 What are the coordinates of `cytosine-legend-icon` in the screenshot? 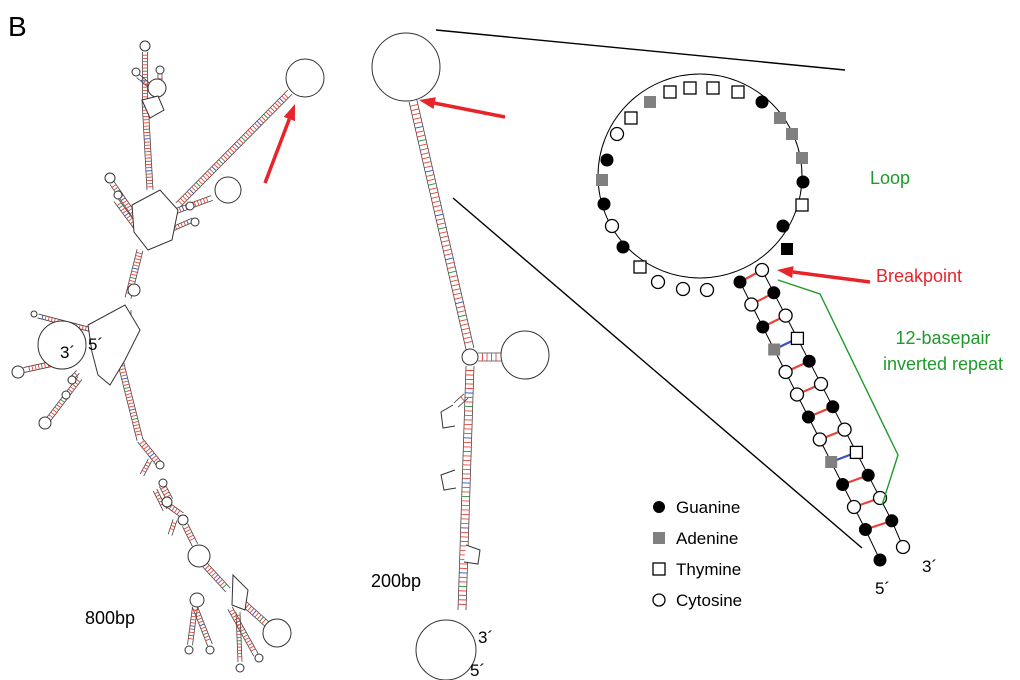 It's located at (659, 600).